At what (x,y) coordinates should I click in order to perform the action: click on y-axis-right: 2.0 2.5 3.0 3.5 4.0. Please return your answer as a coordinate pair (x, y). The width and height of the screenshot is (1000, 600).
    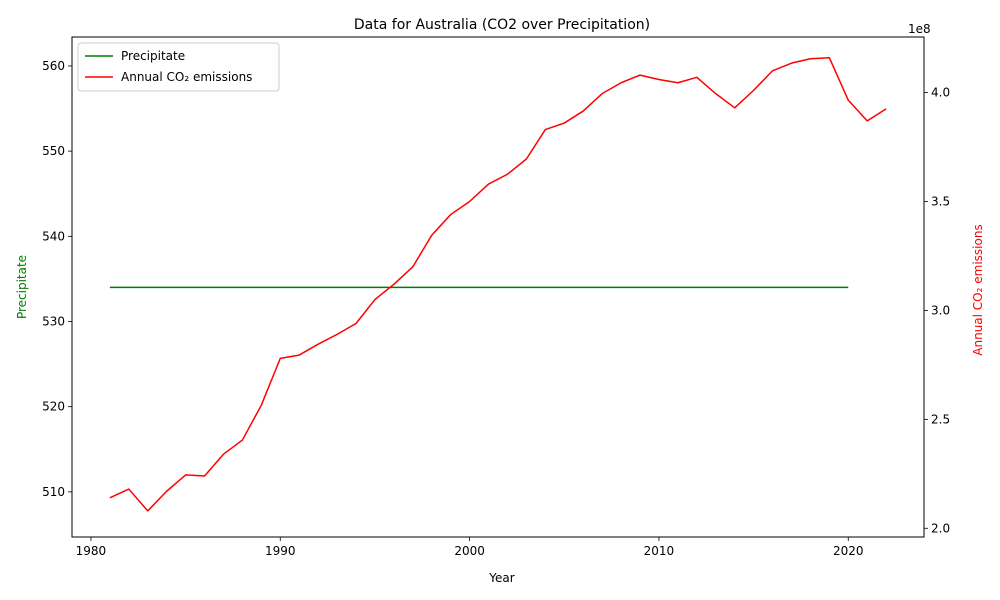
    Looking at the image, I should click on (937, 310).